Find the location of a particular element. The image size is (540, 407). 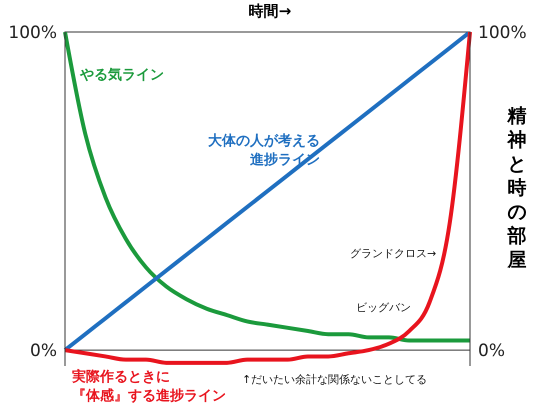

annotation: グランドクロス→ is located at coordinates (393, 253).